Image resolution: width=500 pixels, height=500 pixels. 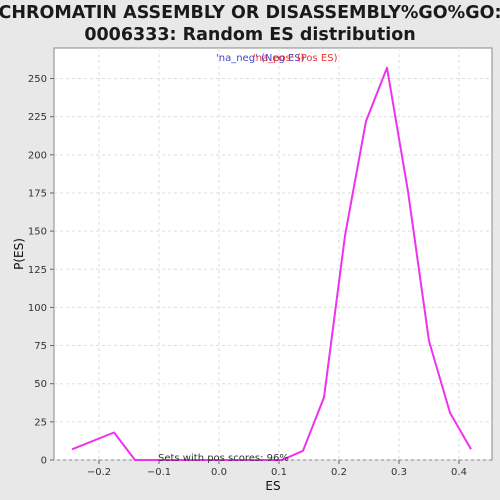 I want to click on legend-entry-pos: 'na_pos' (Pos ES), so click(x=295, y=58).